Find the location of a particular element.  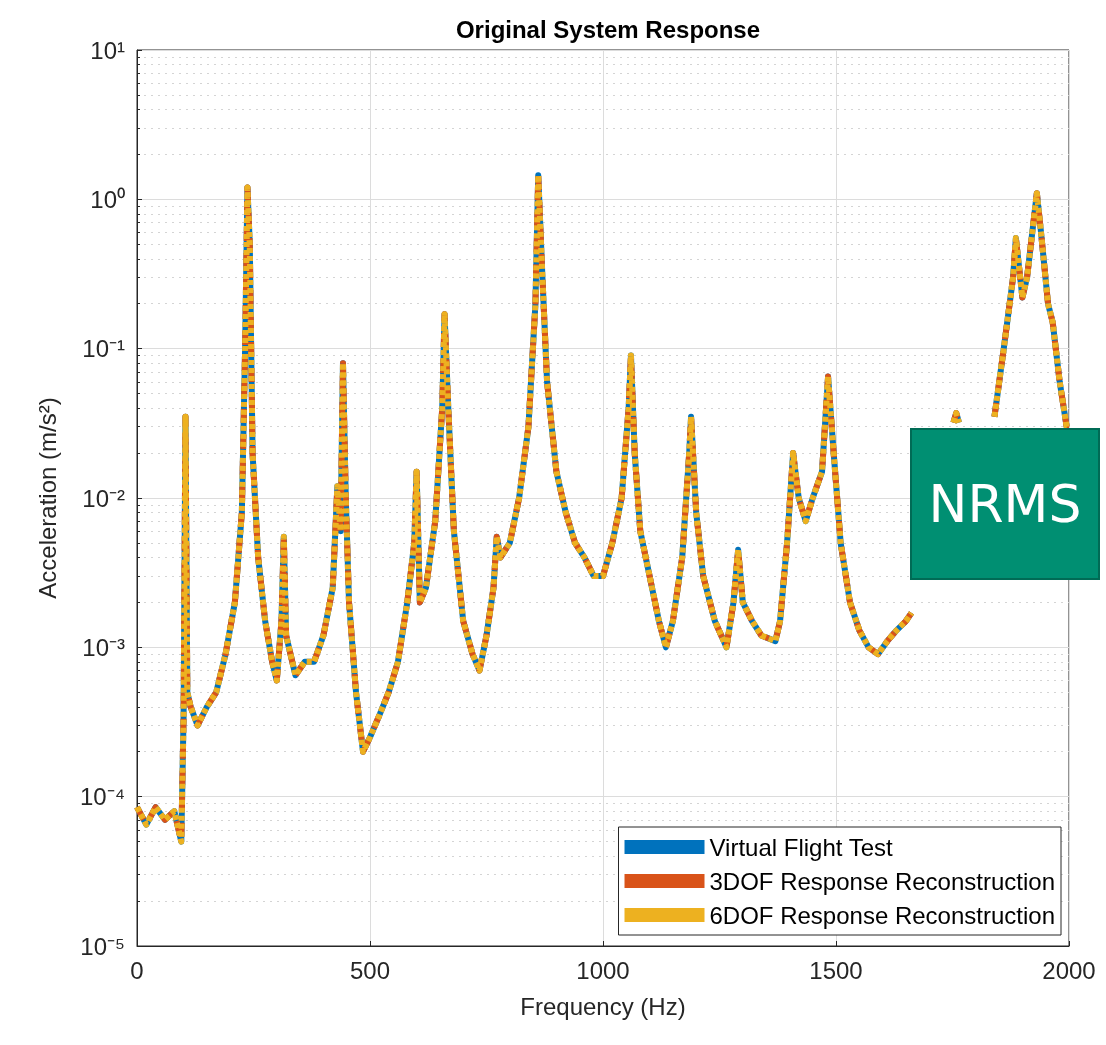

chart-title: Original System Response is located at coordinates (608, 29).